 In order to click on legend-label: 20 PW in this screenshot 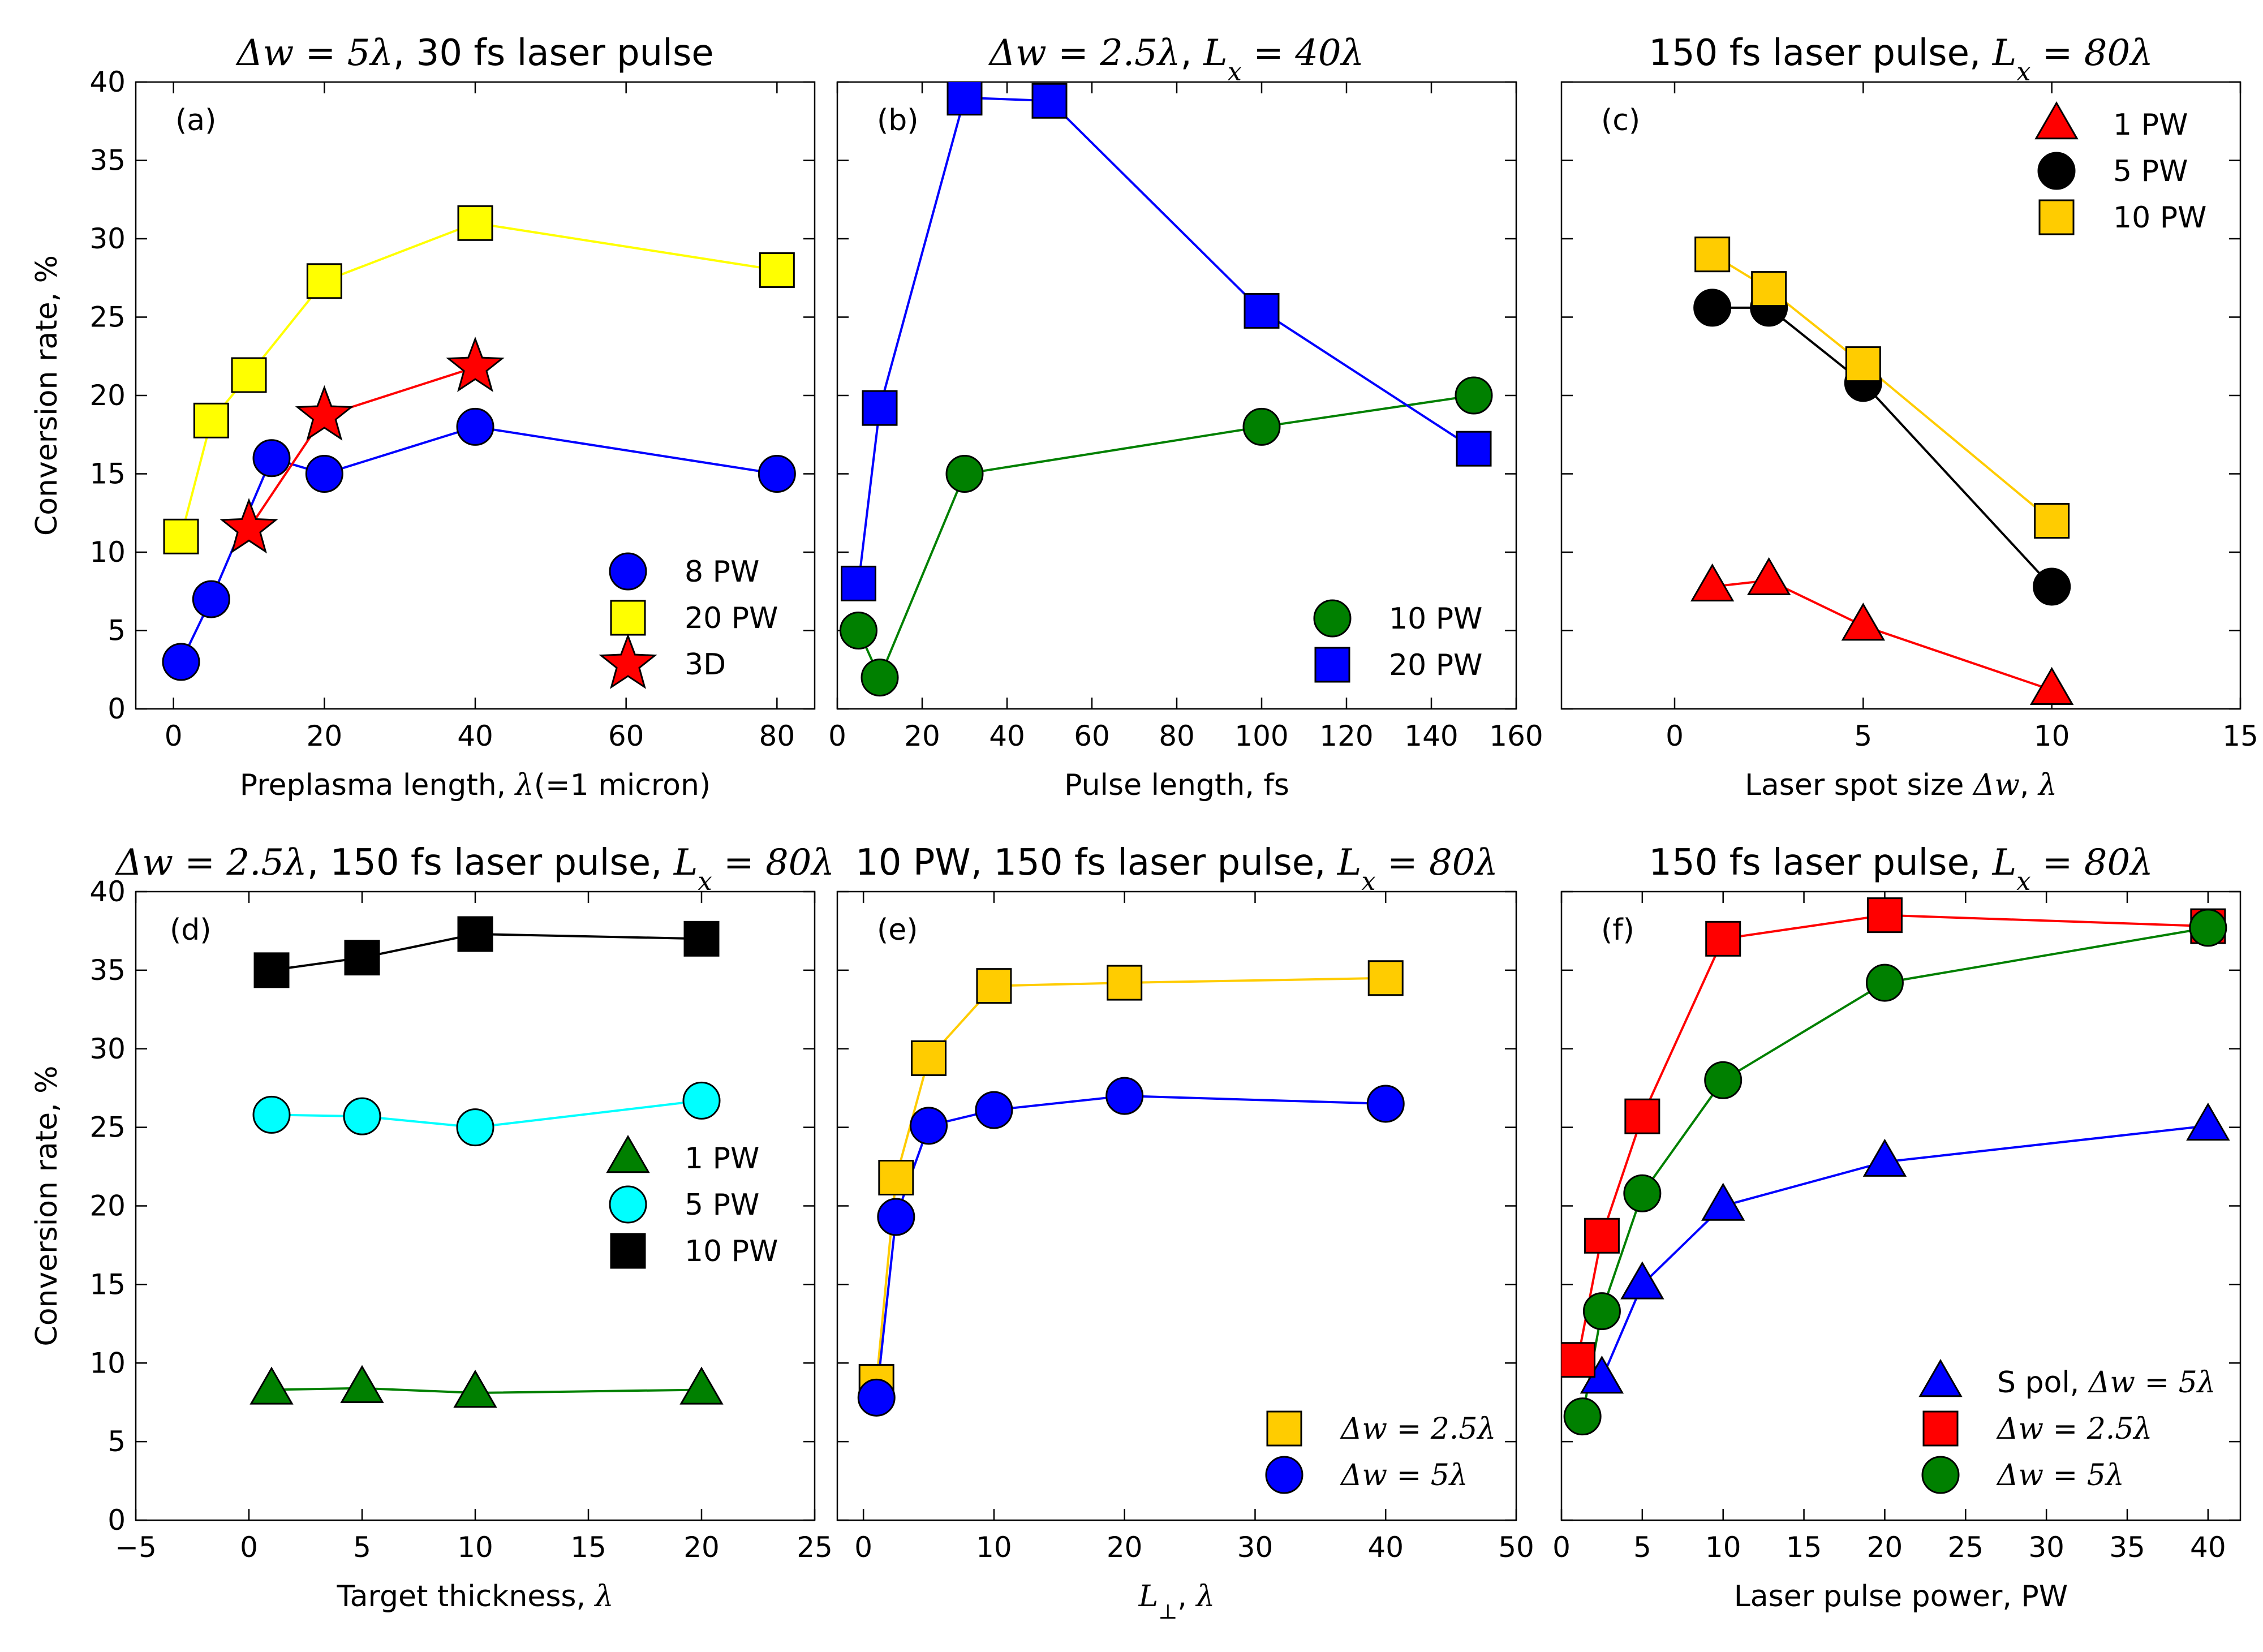, I will do `click(731, 618)`.